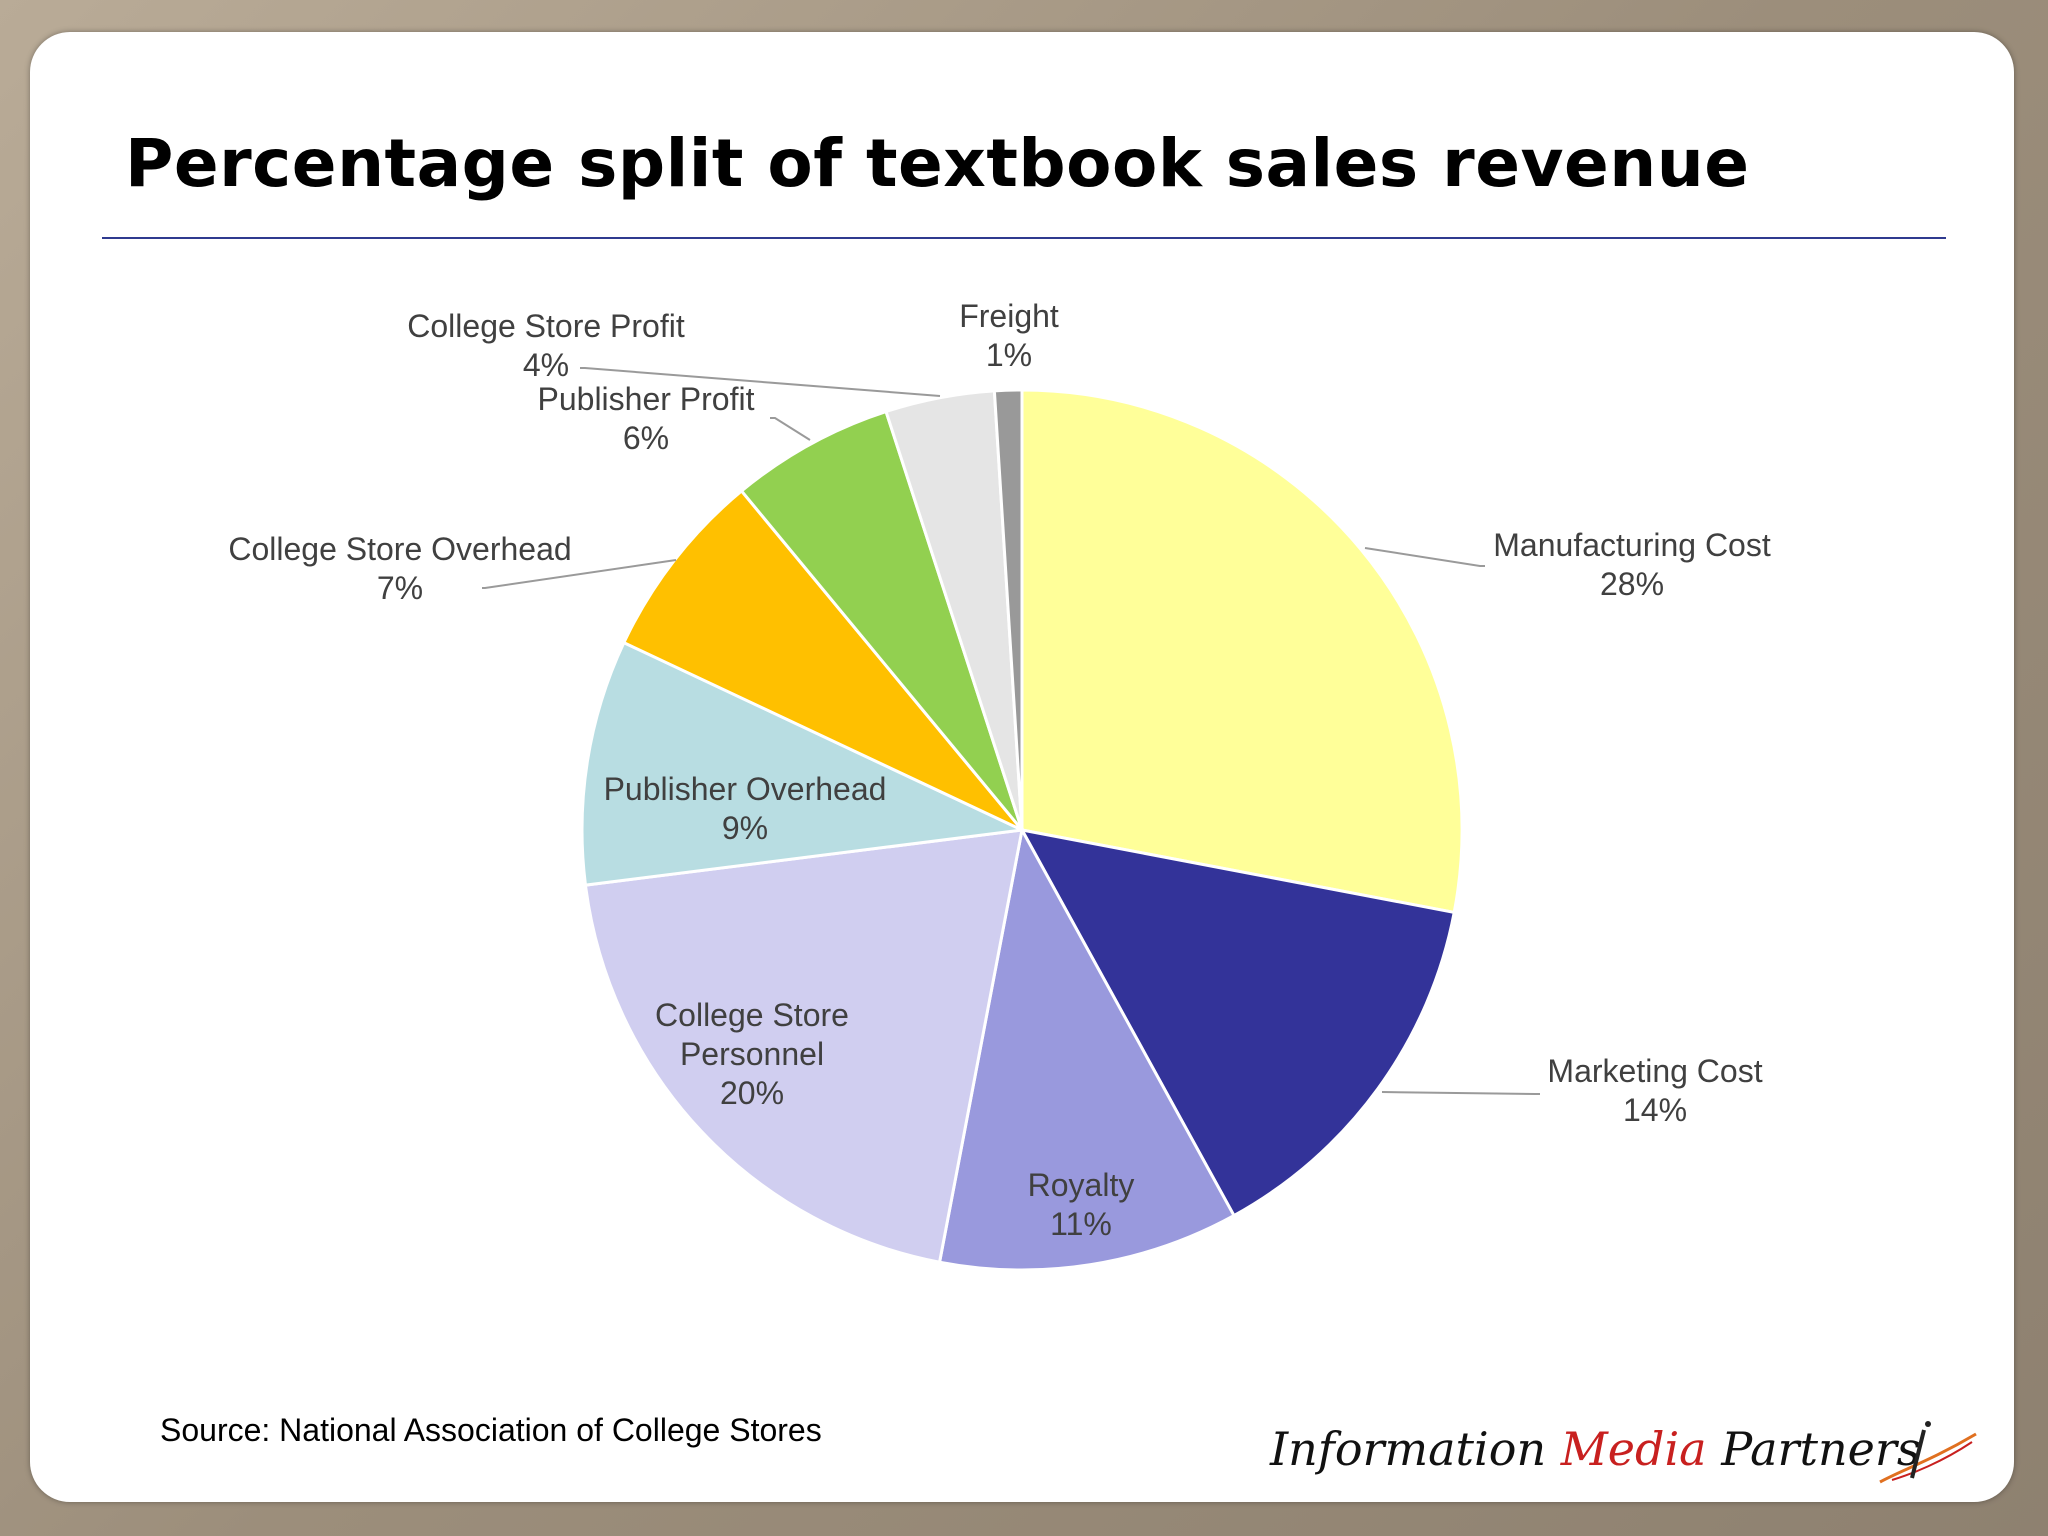  Describe the element at coordinates (579, 574) in the screenshot. I see `leader-line-college-store-overhead` at that location.